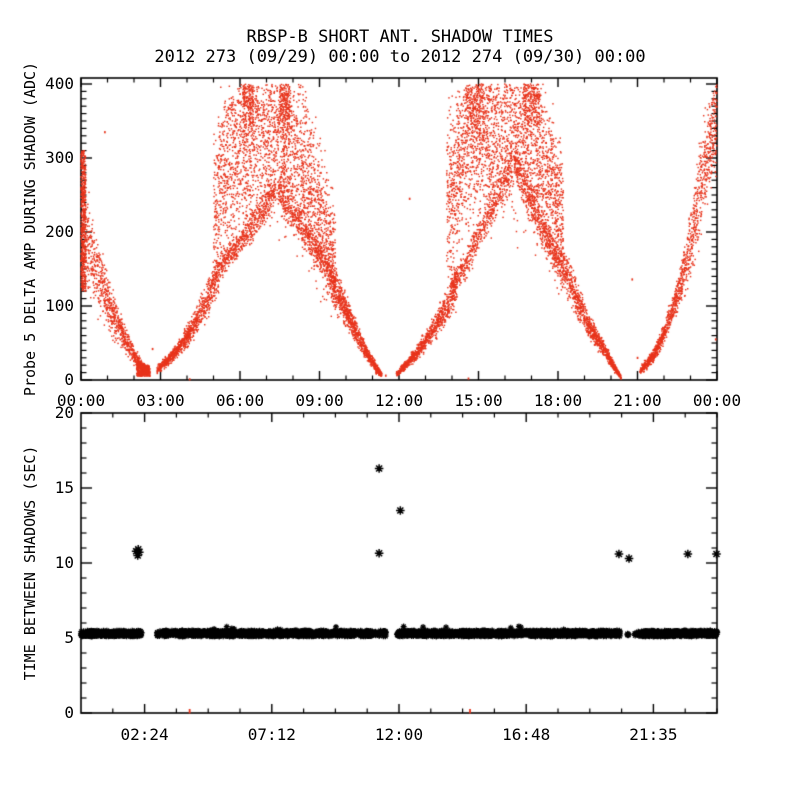 The height and width of the screenshot is (800, 800). What do you see at coordinates (64, 412) in the screenshot?
I see `bottom-y-tick-label: 20` at bounding box center [64, 412].